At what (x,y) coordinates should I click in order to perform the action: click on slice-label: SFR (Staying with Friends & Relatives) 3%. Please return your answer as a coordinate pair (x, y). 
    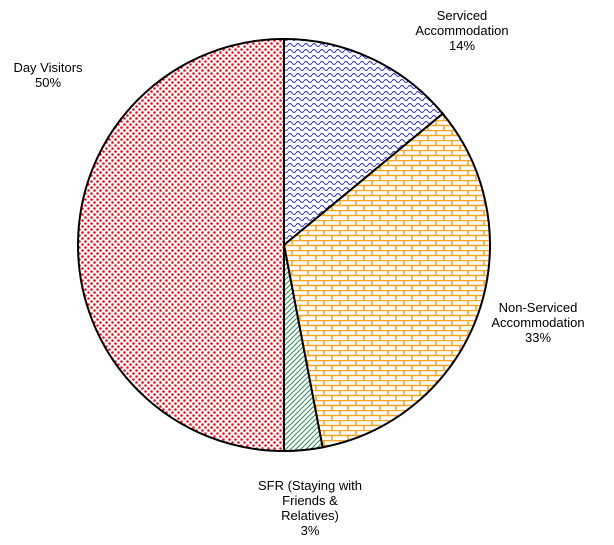
    Looking at the image, I should click on (310, 508).